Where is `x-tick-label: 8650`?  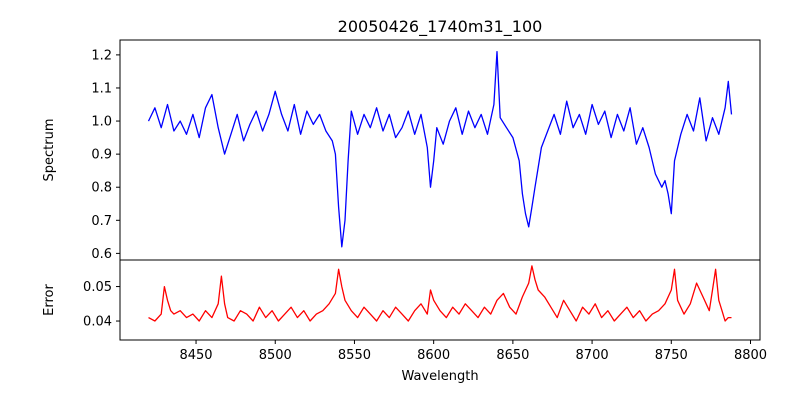
x-tick-label: 8650 is located at coordinates (512, 355).